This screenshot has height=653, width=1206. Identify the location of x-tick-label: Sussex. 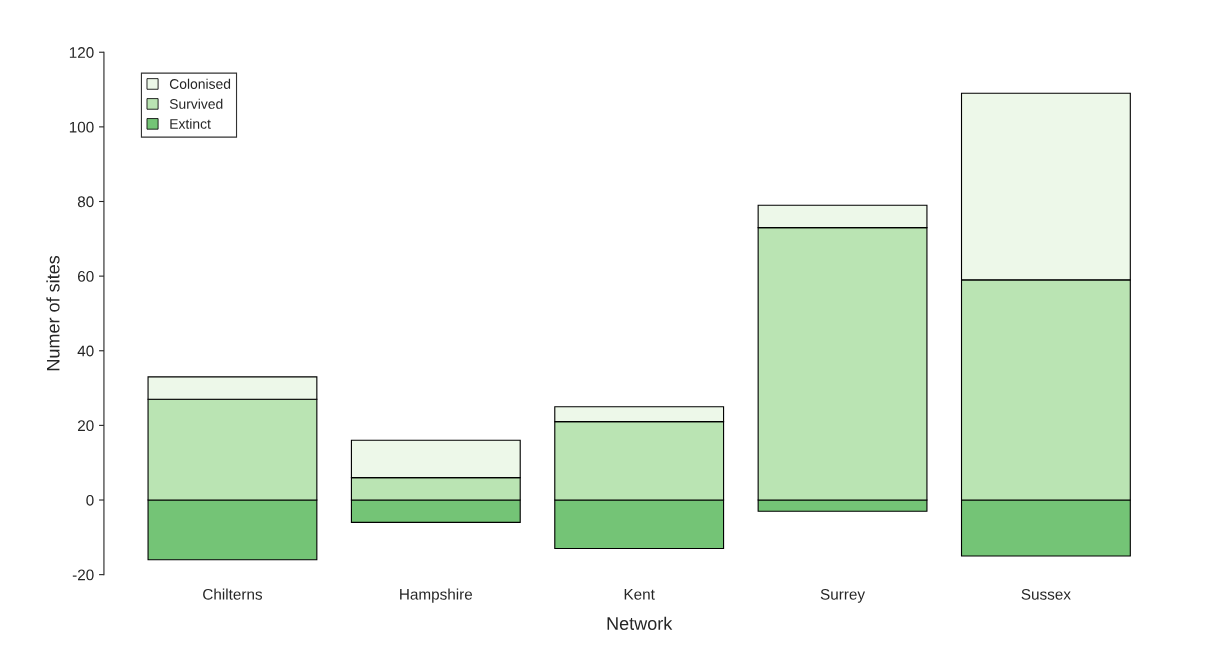
(1046, 594).